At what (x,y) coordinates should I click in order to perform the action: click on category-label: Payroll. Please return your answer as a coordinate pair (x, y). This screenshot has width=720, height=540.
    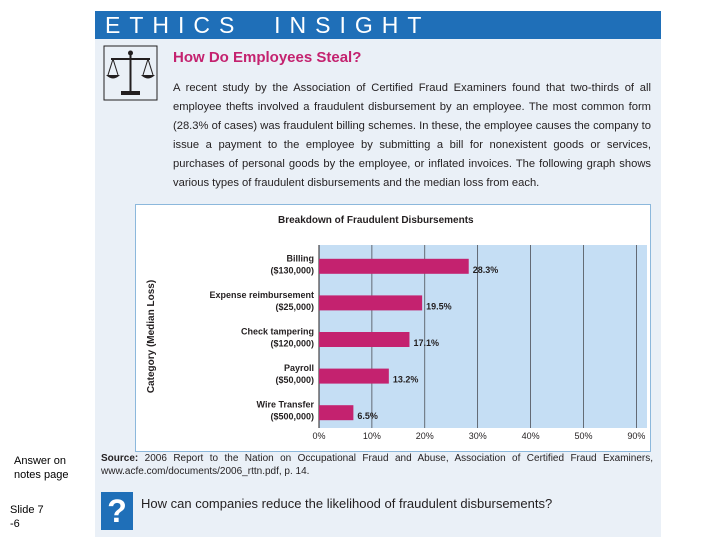
    Looking at the image, I should click on (299, 368).